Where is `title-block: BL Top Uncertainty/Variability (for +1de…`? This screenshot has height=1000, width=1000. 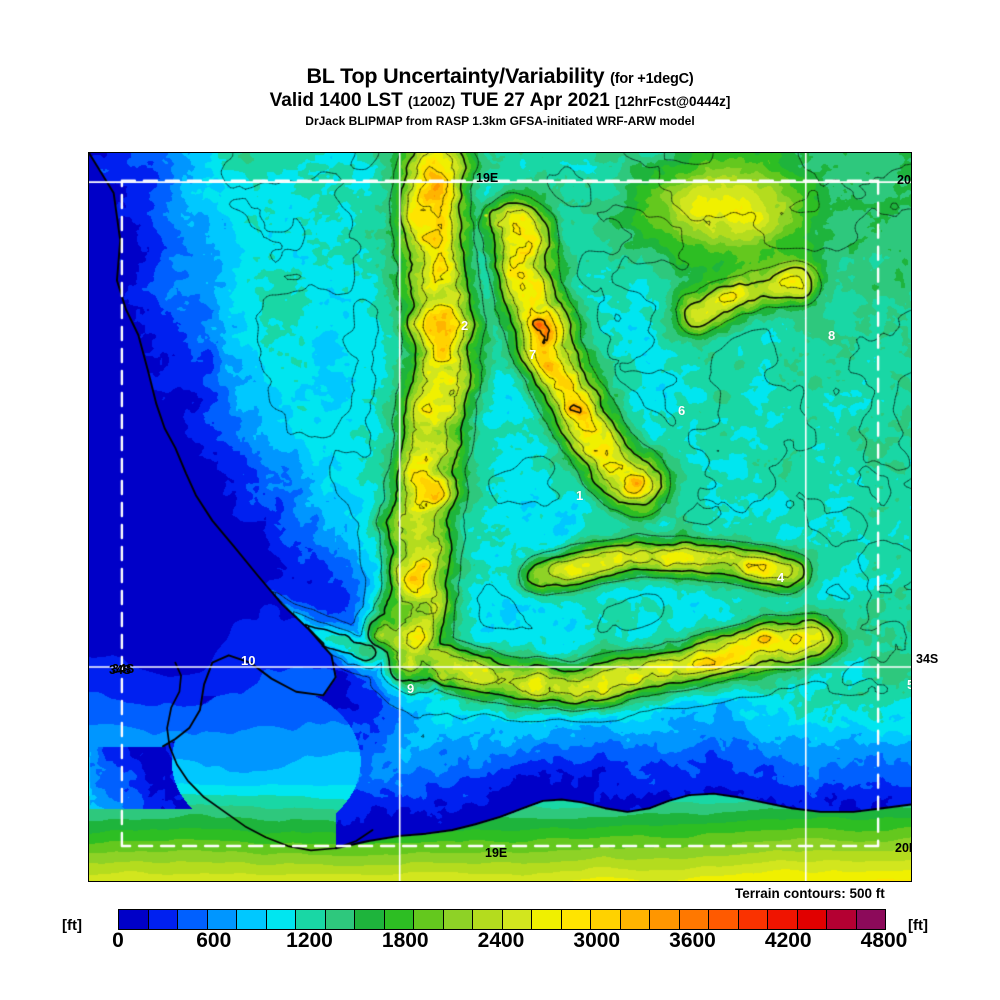
title-block: BL Top Uncertainty/Variability (for +1de… is located at coordinates (500, 96).